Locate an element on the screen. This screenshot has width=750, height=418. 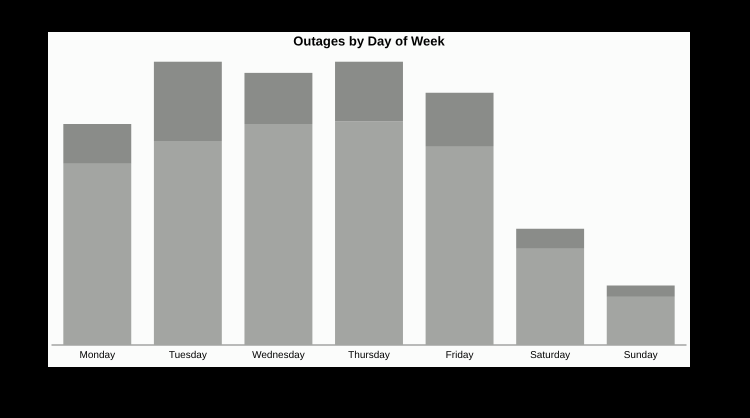
x-tick-label: Wednesday is located at coordinates (278, 355).